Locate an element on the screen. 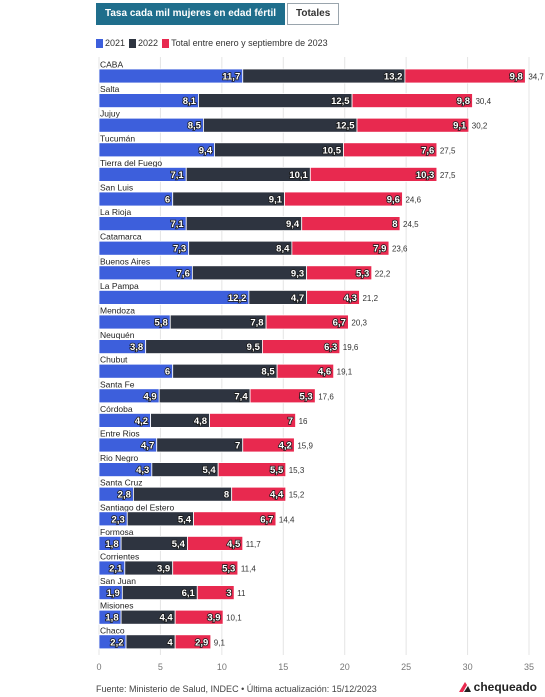 This screenshot has height=697, width=545. total-label: 11,7 is located at coordinates (254, 544).